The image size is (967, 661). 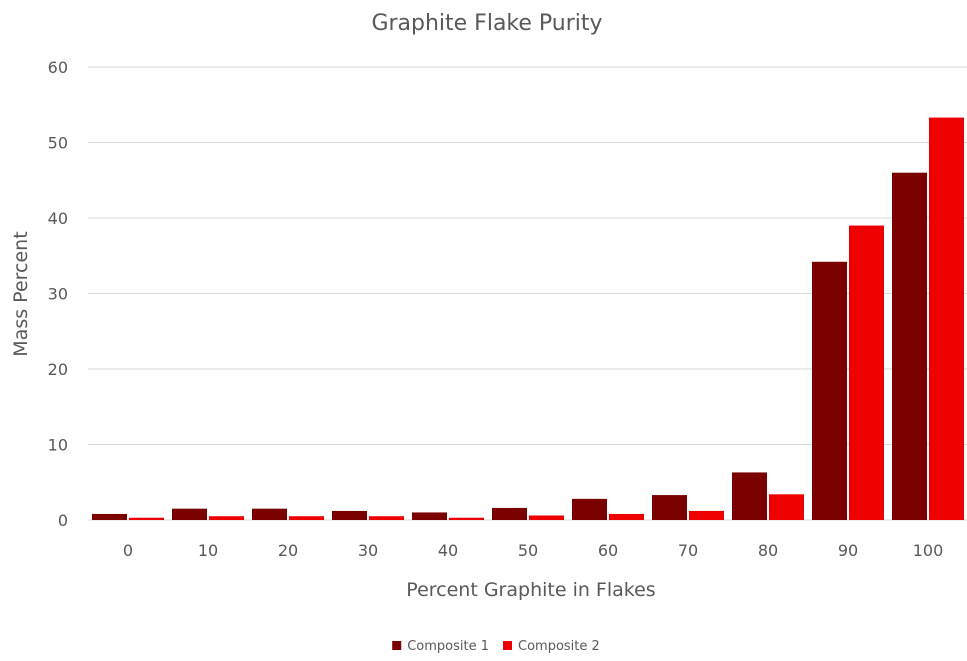 What do you see at coordinates (63, 520) in the screenshot?
I see `y-tick-label: 0` at bounding box center [63, 520].